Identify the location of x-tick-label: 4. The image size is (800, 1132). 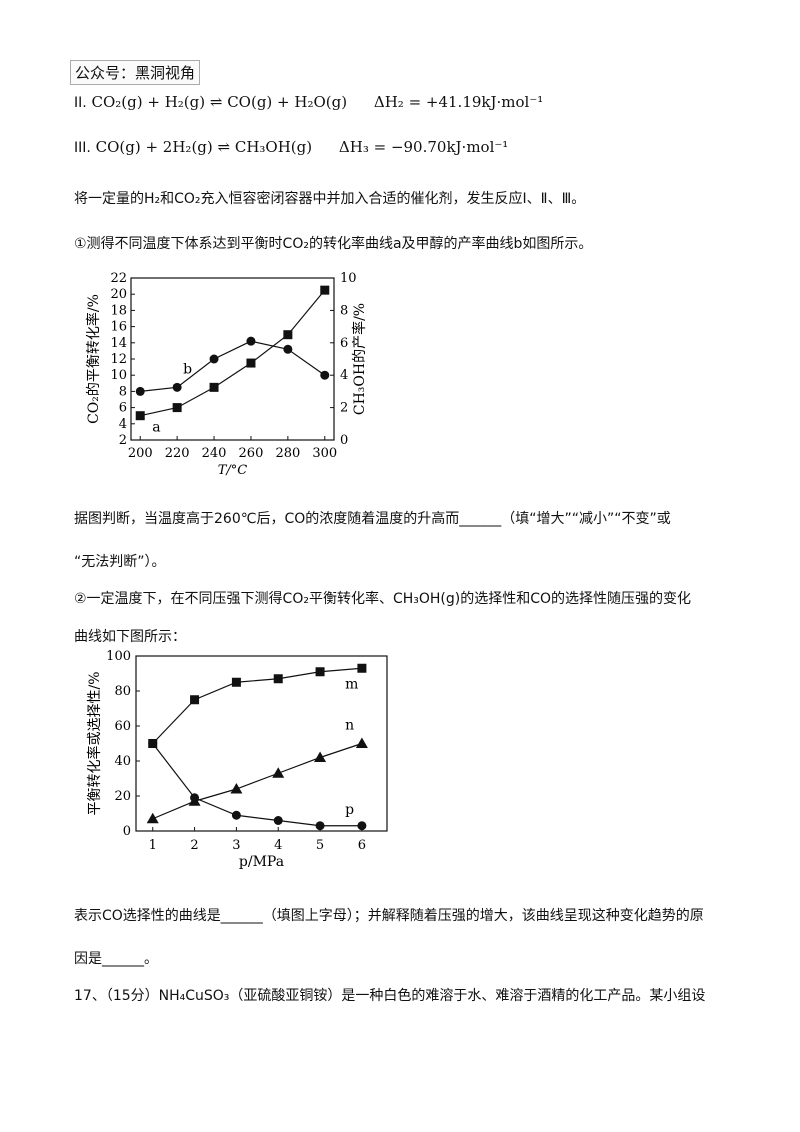
(278, 845).